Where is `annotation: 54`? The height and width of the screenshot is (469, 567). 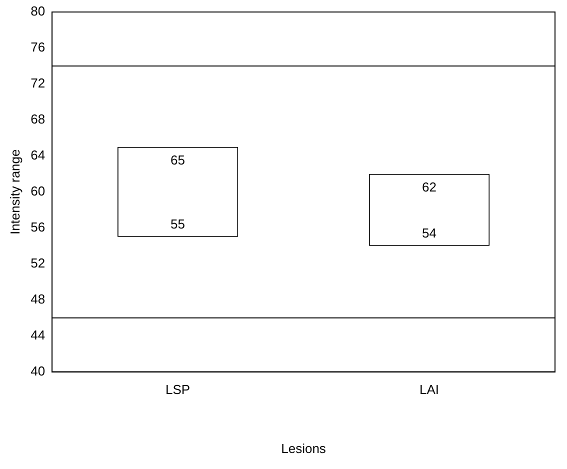
annotation: 54 is located at coordinates (429, 232).